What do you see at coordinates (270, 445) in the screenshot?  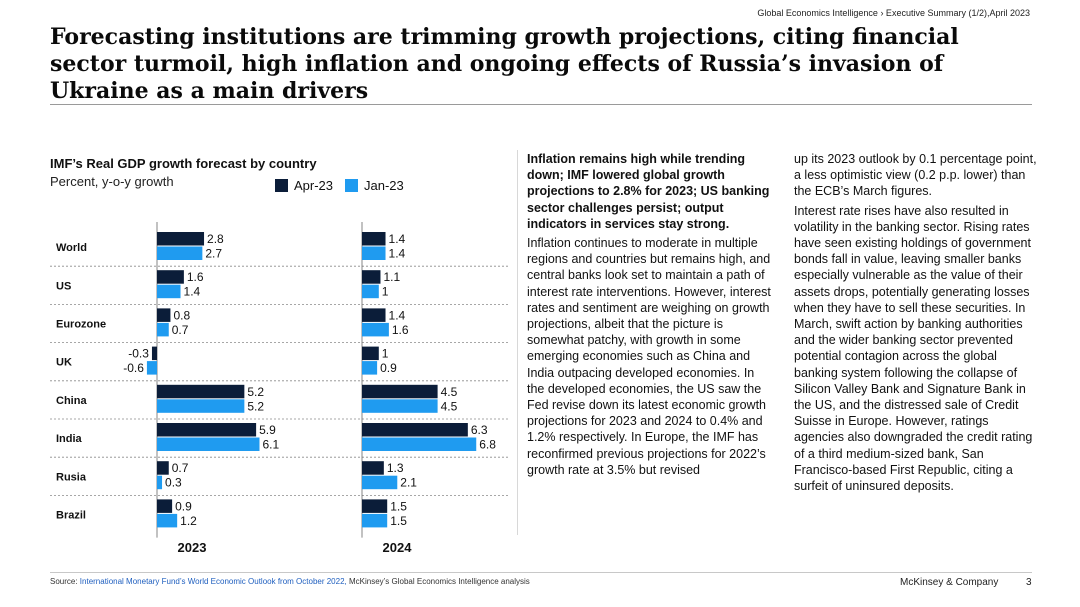 I see `data-label: 6.1` at bounding box center [270, 445].